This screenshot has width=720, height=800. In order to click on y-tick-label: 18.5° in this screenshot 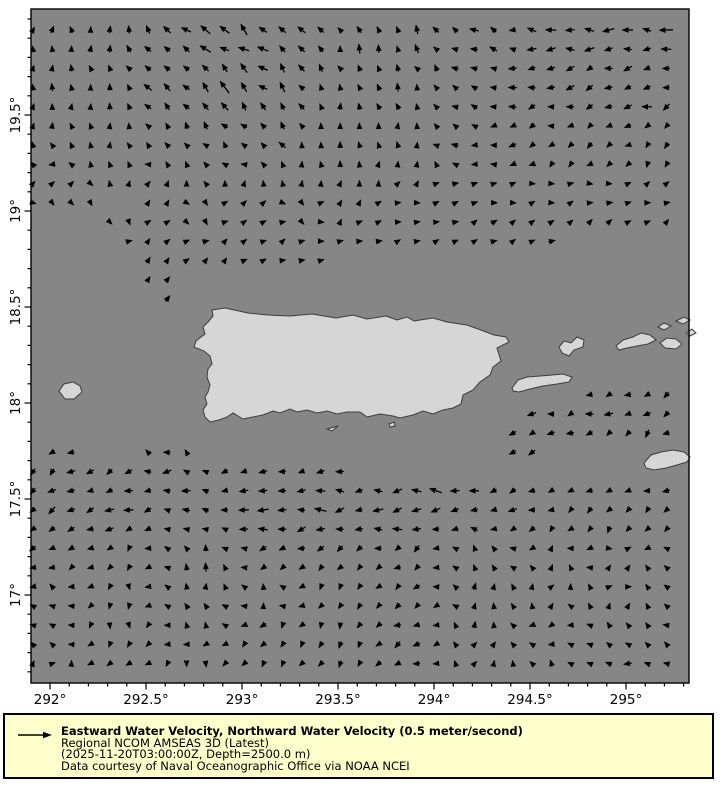, I will do `click(16, 307)`.